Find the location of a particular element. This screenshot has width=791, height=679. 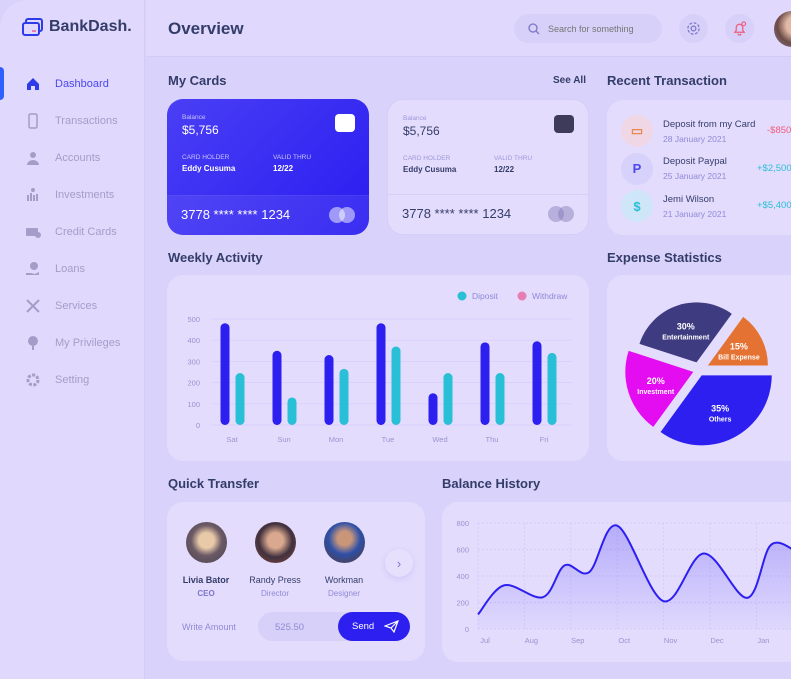

user-icon is located at coordinates (33, 158).